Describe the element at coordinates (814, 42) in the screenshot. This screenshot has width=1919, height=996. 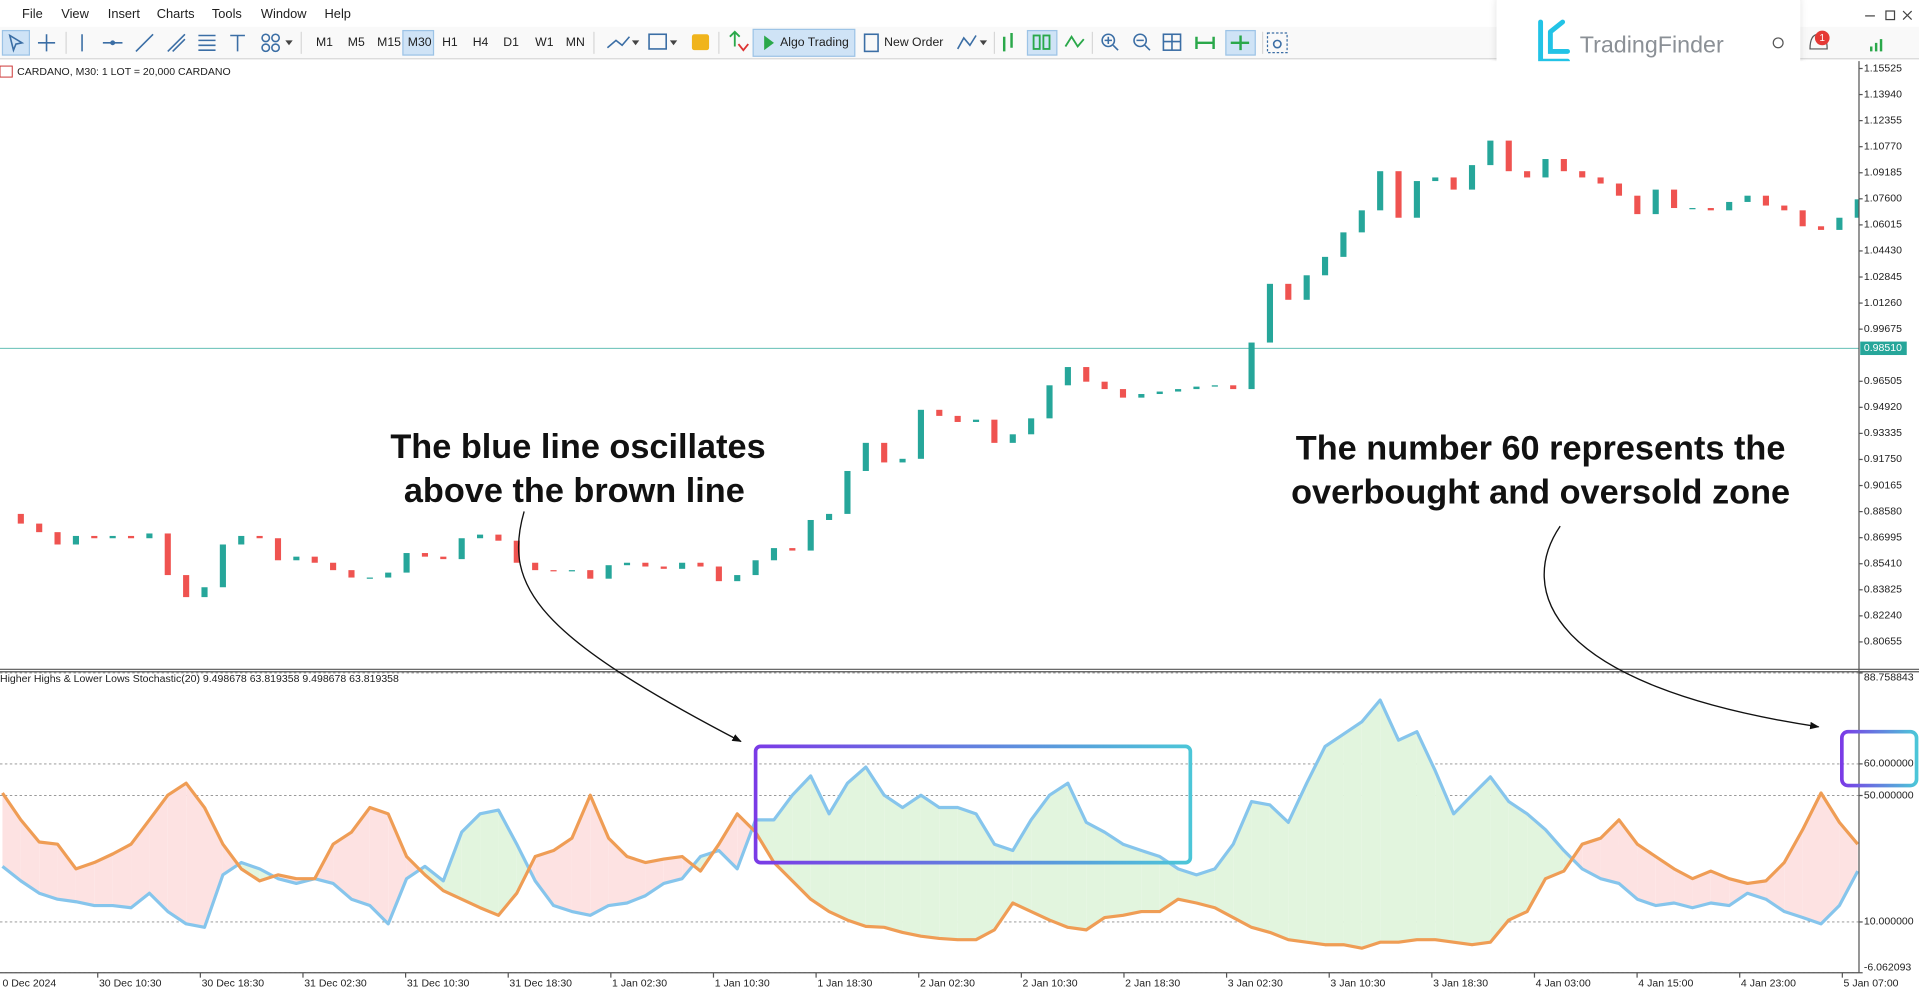
I see `algo-trading-button: Algo Trading` at that location.